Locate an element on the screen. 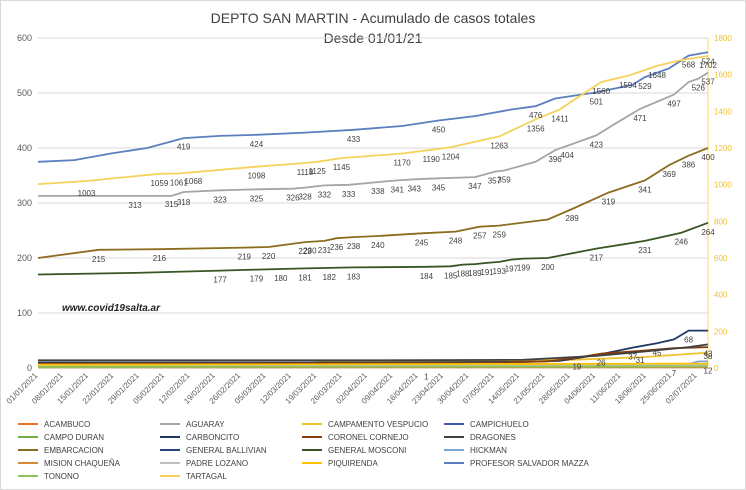  y-left-tick-label: 0 is located at coordinates (29, 368).